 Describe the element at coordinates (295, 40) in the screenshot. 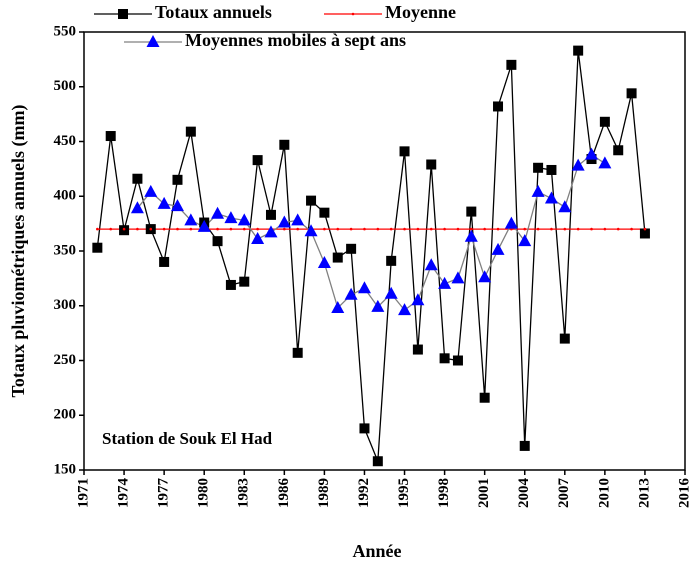

I see `legend-label: Moyennes mobiles à sept ans` at that location.